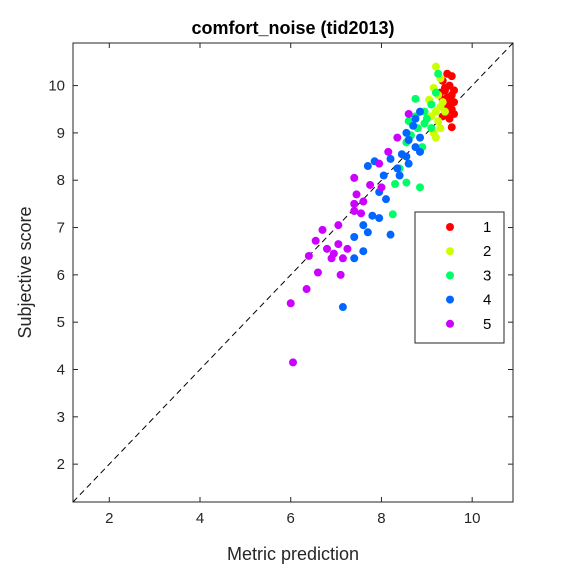  What do you see at coordinates (61, 370) in the screenshot?
I see `y-tick-label: 4` at bounding box center [61, 370].